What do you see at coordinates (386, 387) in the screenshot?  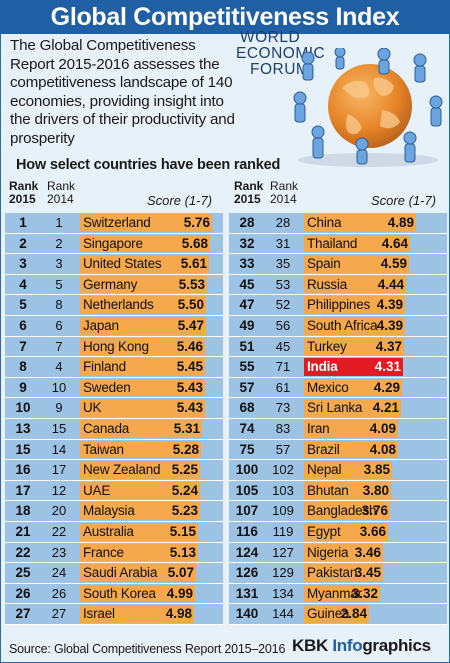 I see `score-label: 4.29` at bounding box center [386, 387].